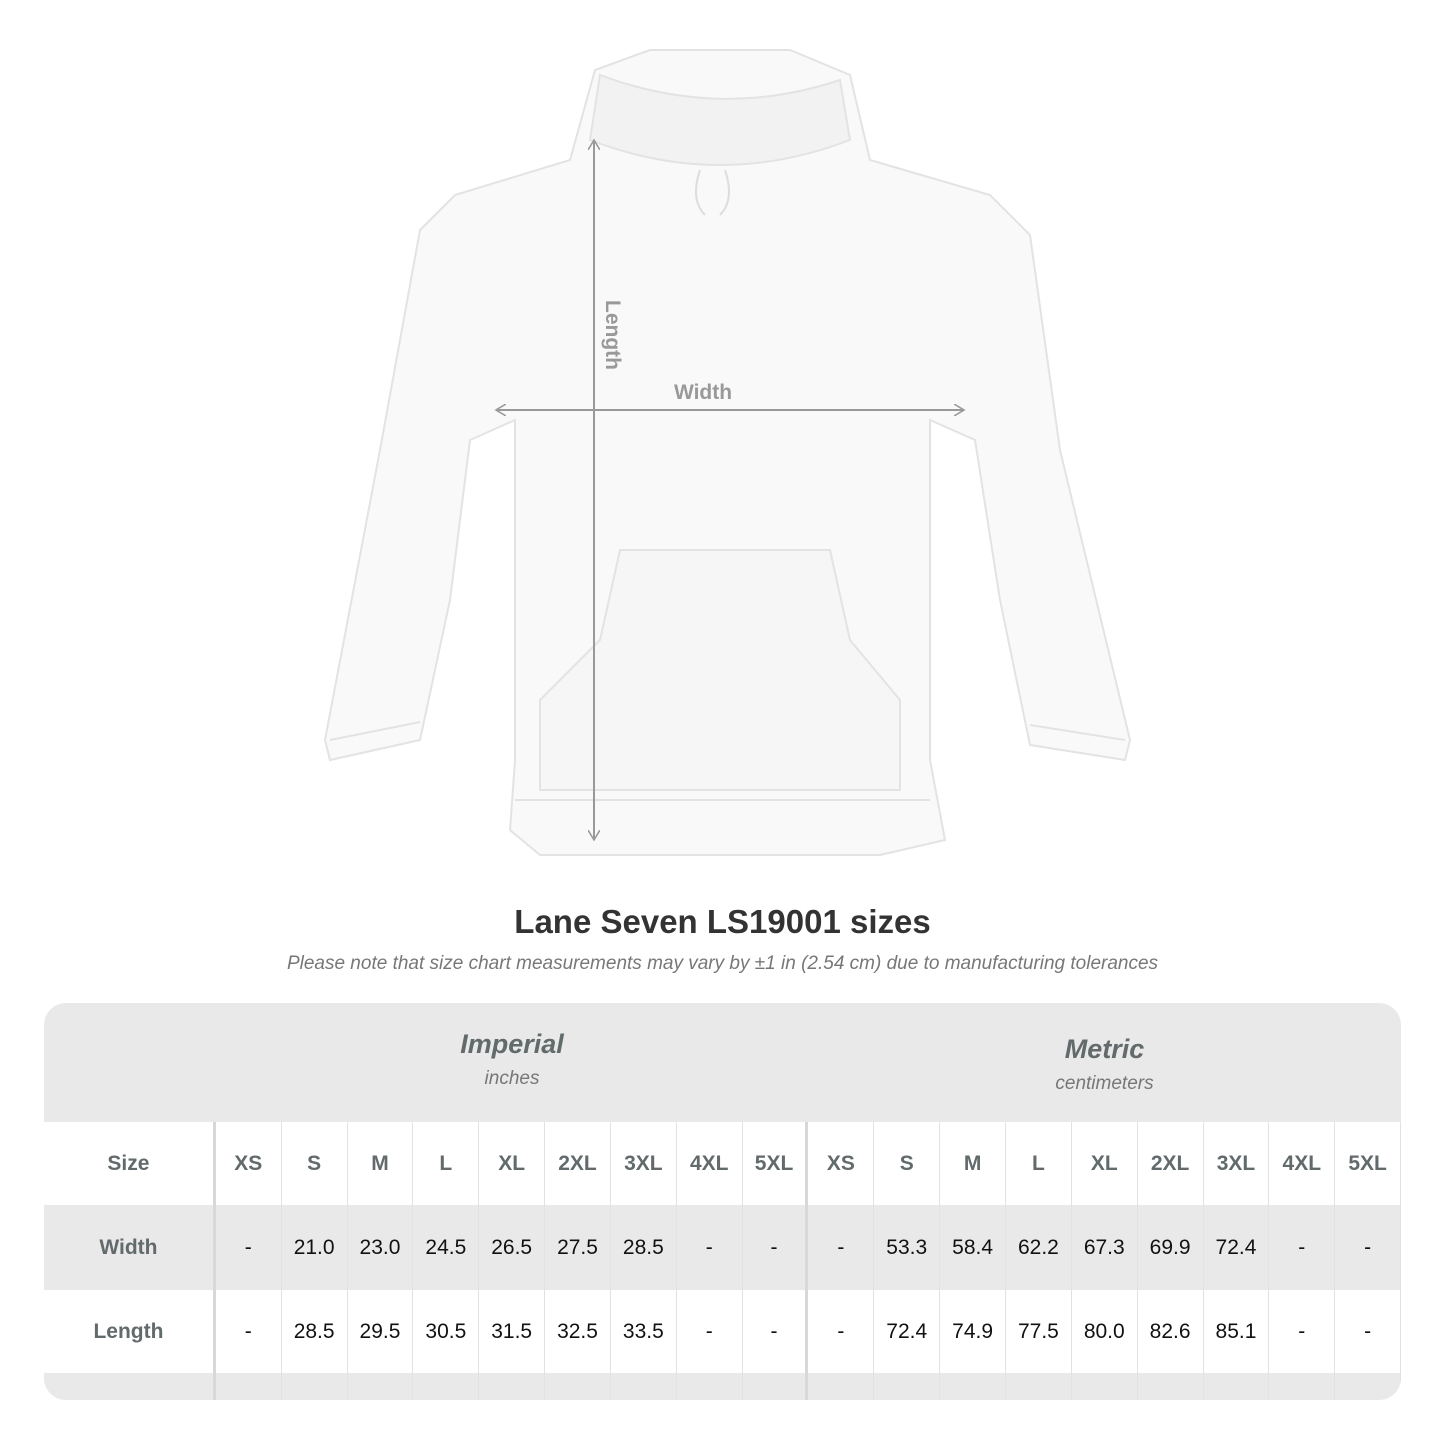 Image resolution: width=1445 pixels, height=1445 pixels. Describe the element at coordinates (1039, 1331) in the screenshot. I see `table-cell: 77.5` at that location.